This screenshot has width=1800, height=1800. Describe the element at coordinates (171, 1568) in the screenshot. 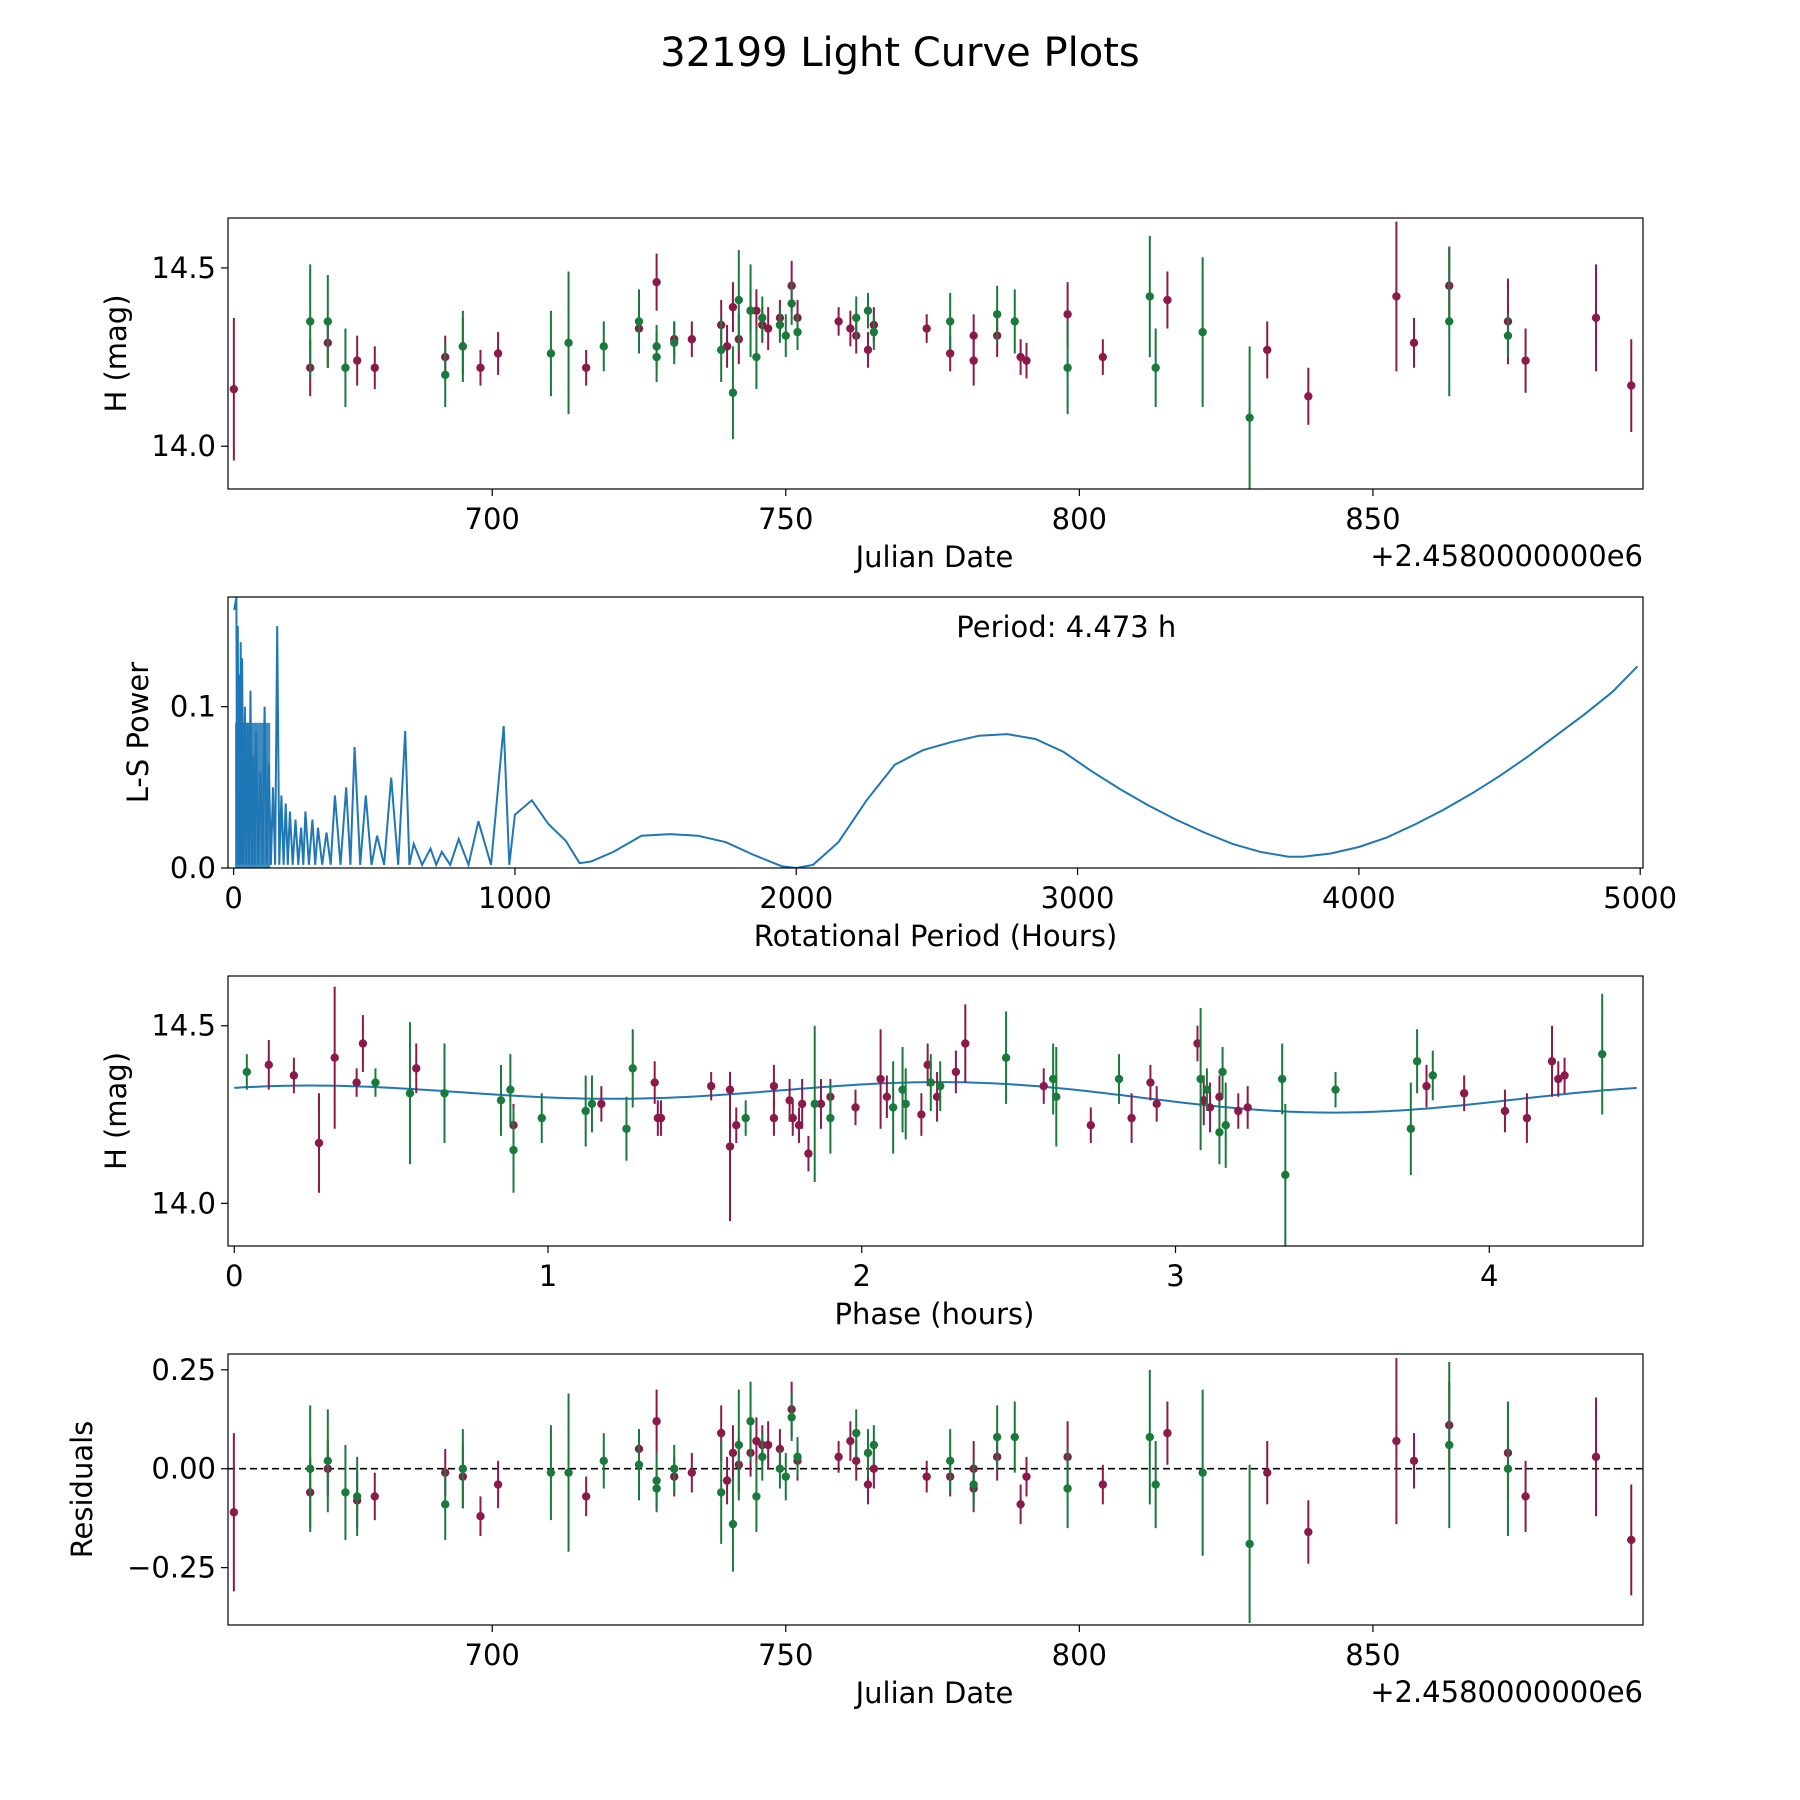

I see `y-tick-label: −0.25` at that location.